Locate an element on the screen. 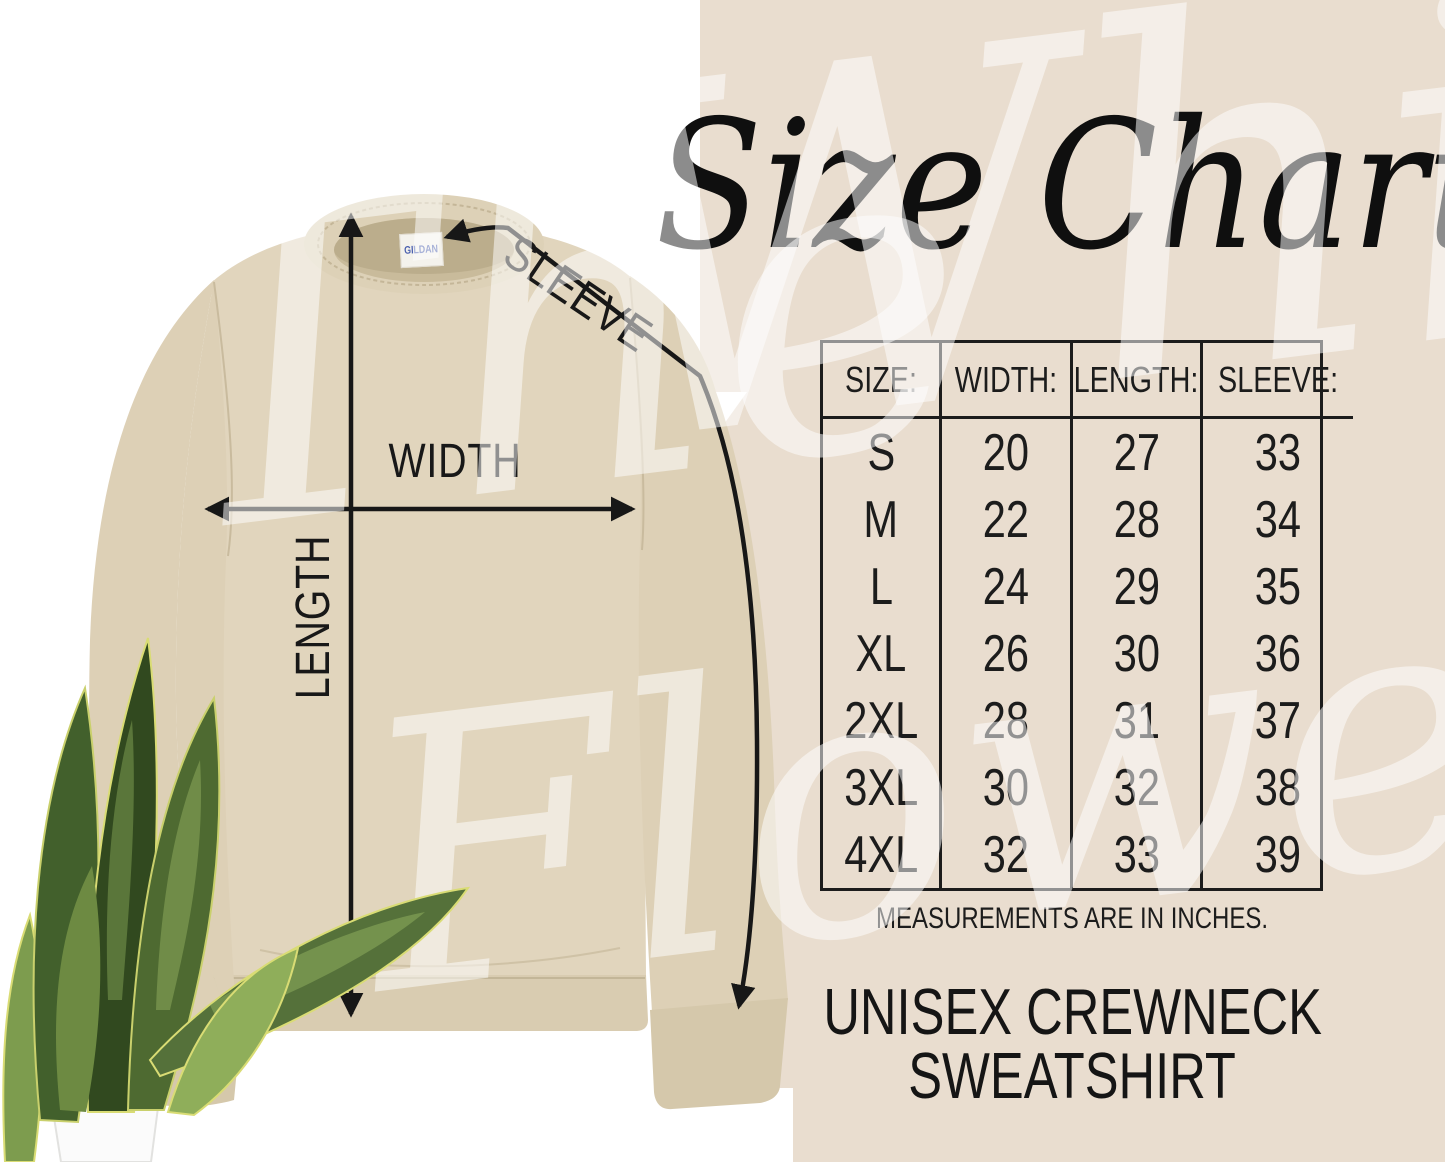 Image resolution: width=1445 pixels, height=1162 pixels. right-cuff is located at coordinates (719, 1054).